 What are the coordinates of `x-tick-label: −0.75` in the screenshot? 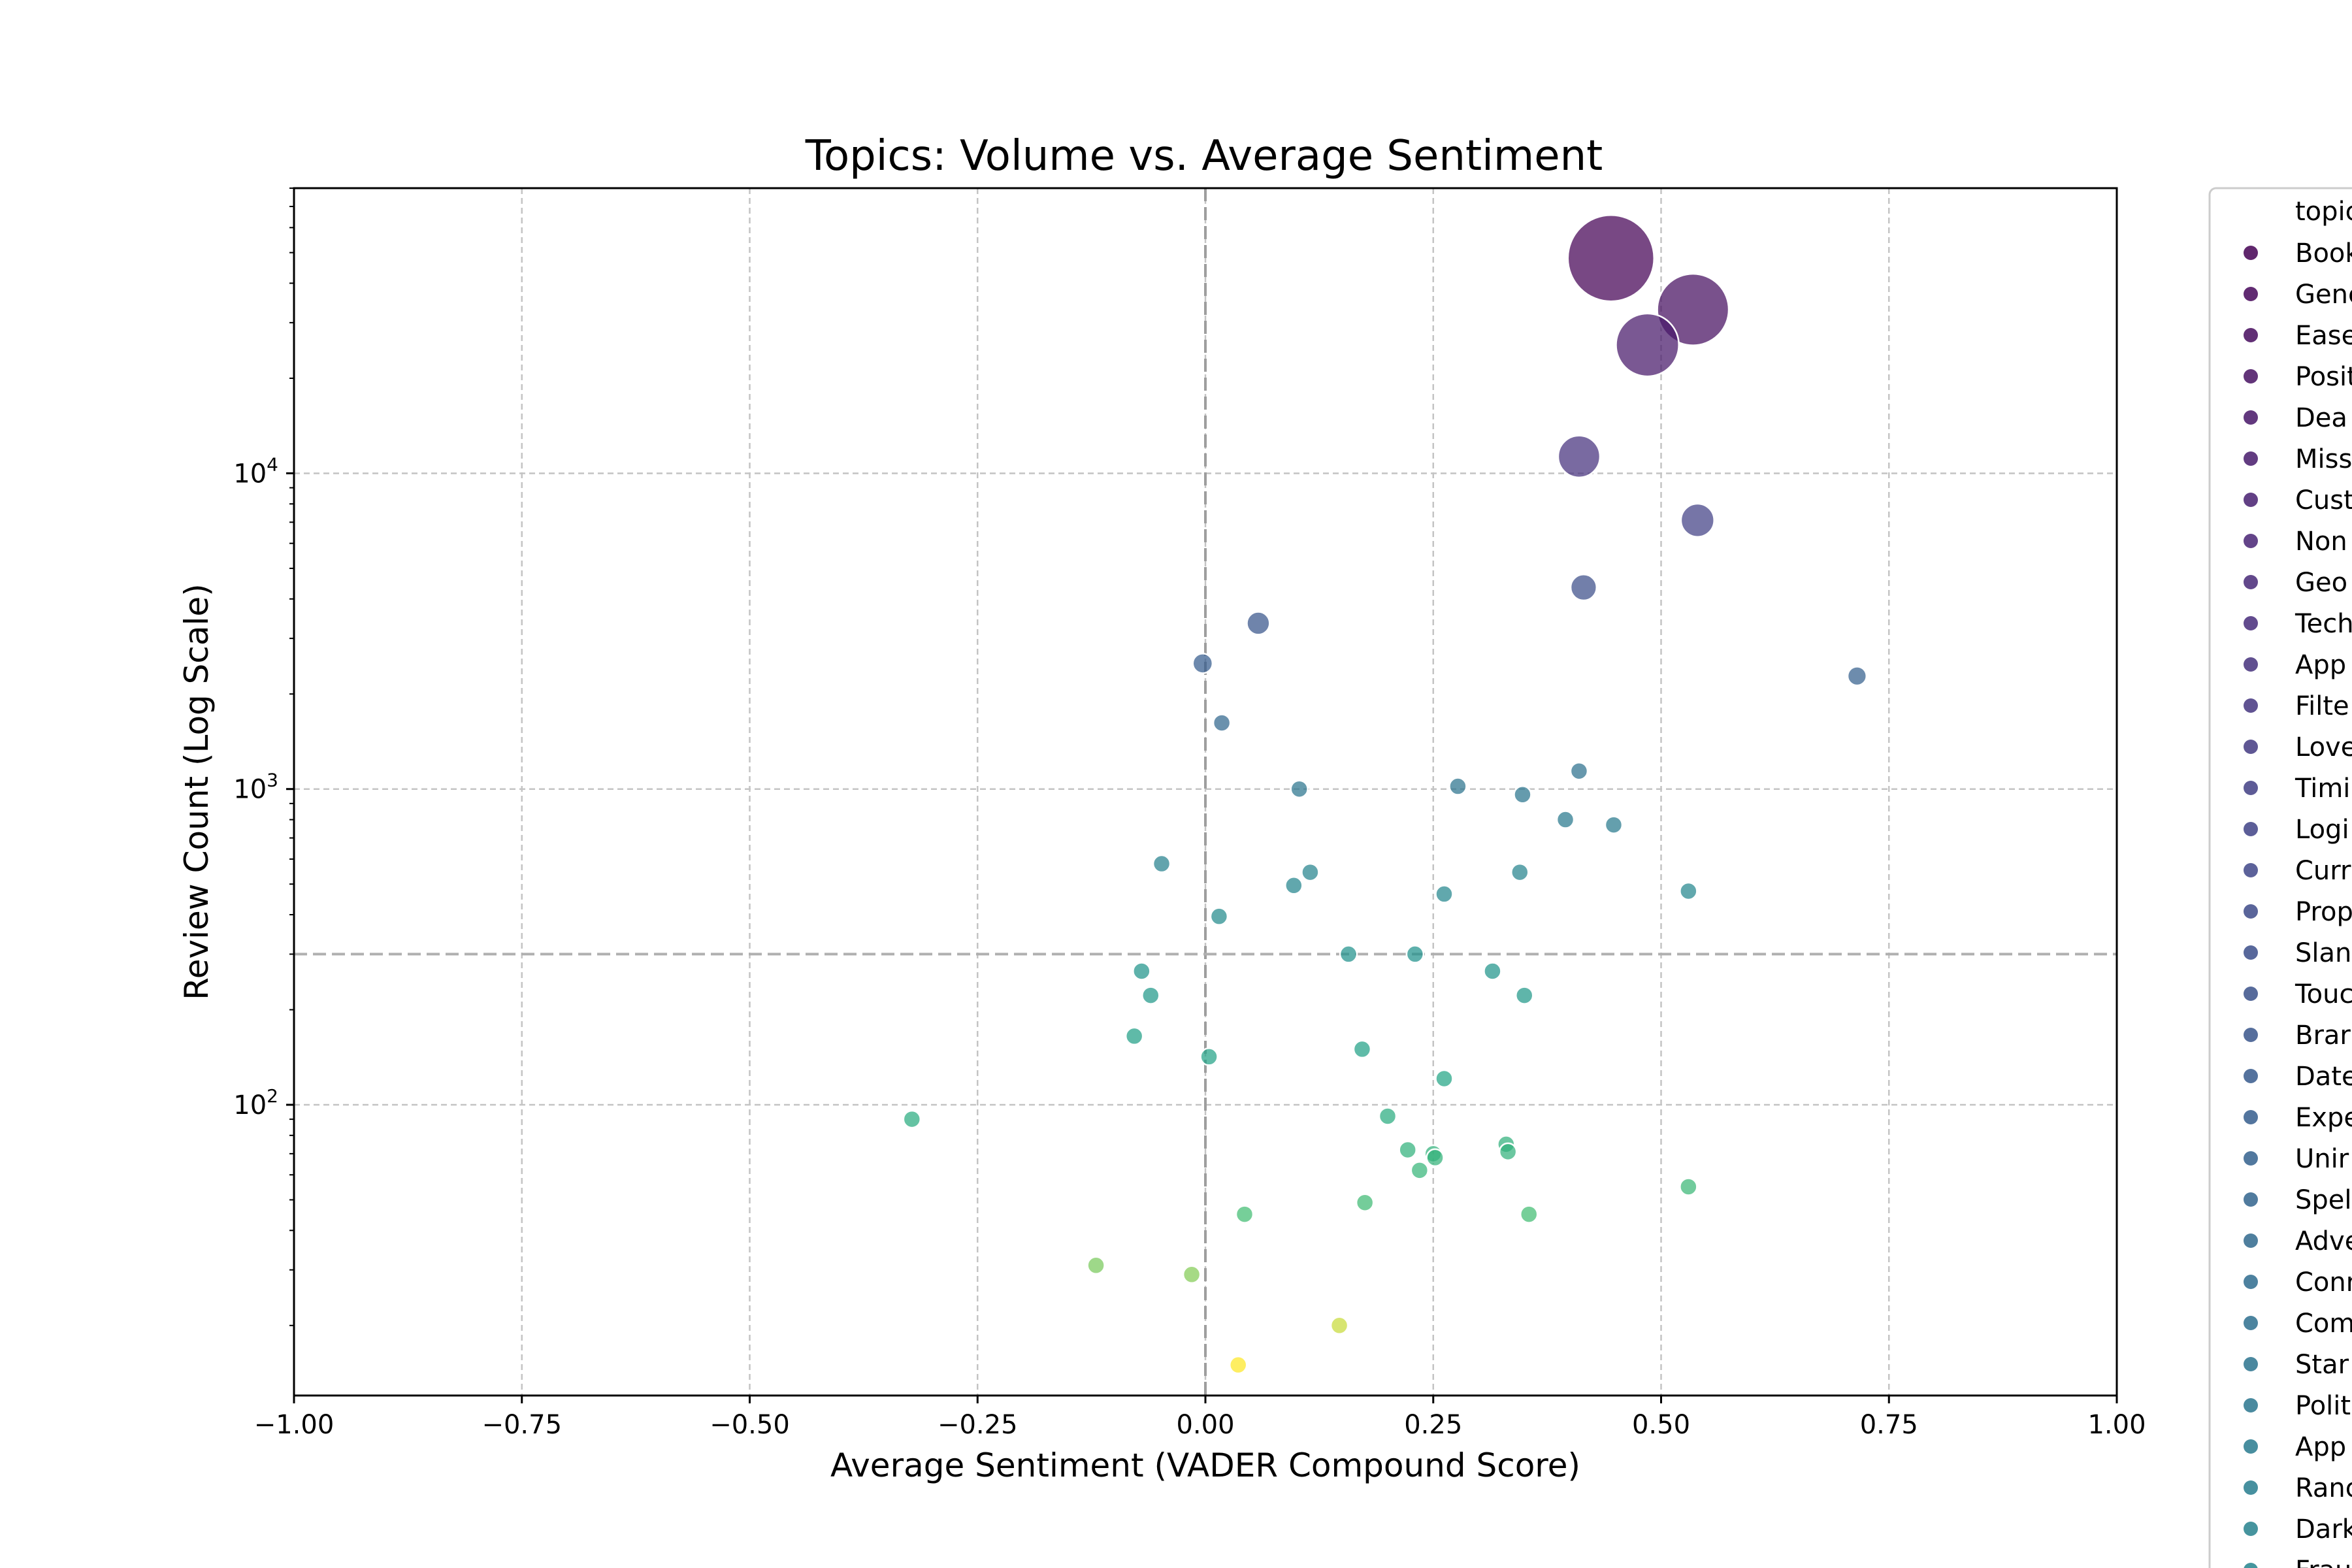 It's located at (522, 1425).